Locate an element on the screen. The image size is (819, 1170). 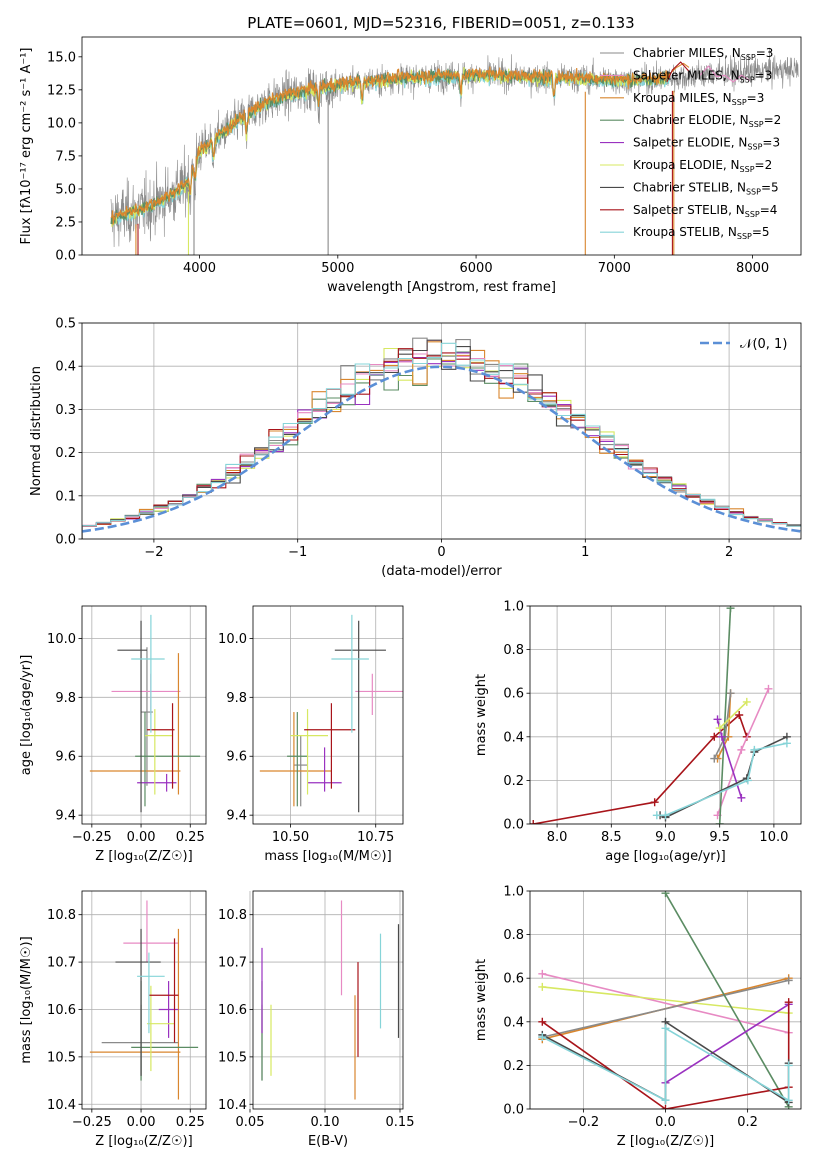
age-vs-z-errorbar-salpeter-stelib is located at coordinates (160, 746).